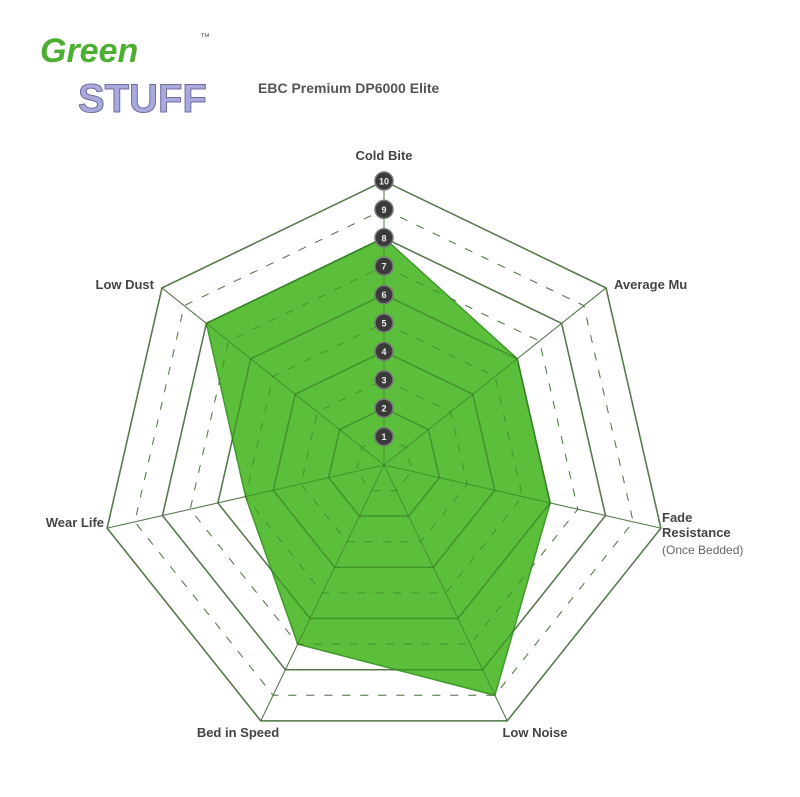  I want to click on logo: Green STUFF ™, so click(125, 77).